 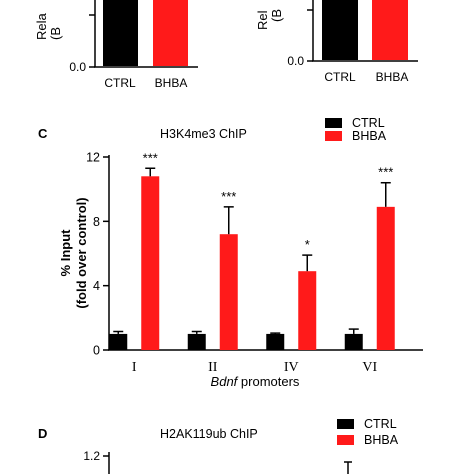 What do you see at coordinates (369, 136) in the screenshot?
I see `panel-c-legend-bhba-label: BHBA` at bounding box center [369, 136].